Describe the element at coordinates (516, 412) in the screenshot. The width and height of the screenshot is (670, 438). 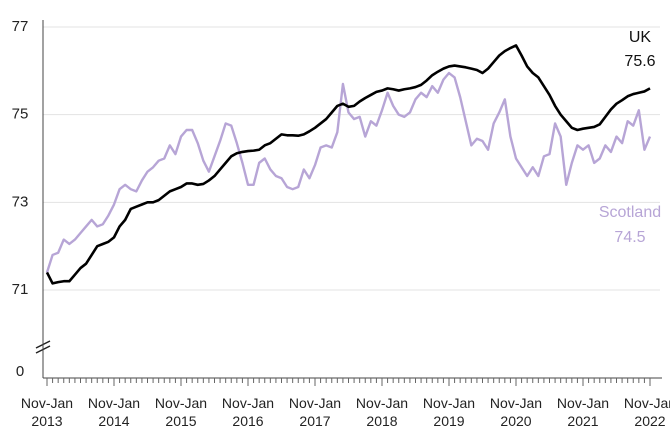
I see `x-tick-label: Nov-Jan 2020` at that location.